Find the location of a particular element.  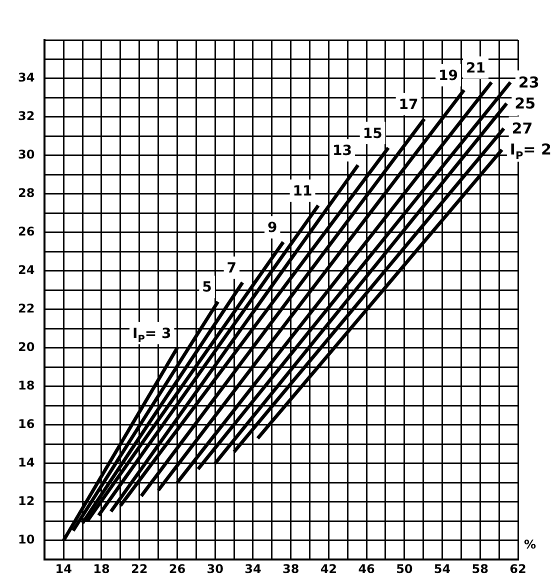

x-tick-label: 26 is located at coordinates (177, 569).